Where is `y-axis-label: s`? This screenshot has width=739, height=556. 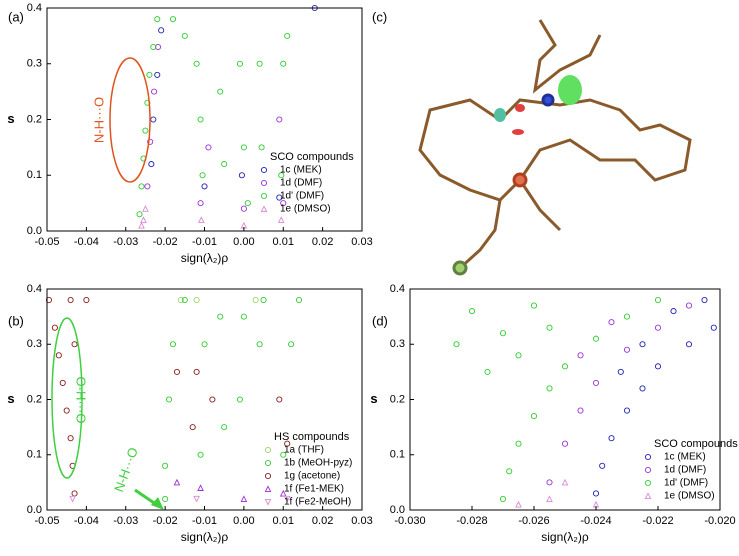 y-axis-label: s is located at coordinates (10, 118).